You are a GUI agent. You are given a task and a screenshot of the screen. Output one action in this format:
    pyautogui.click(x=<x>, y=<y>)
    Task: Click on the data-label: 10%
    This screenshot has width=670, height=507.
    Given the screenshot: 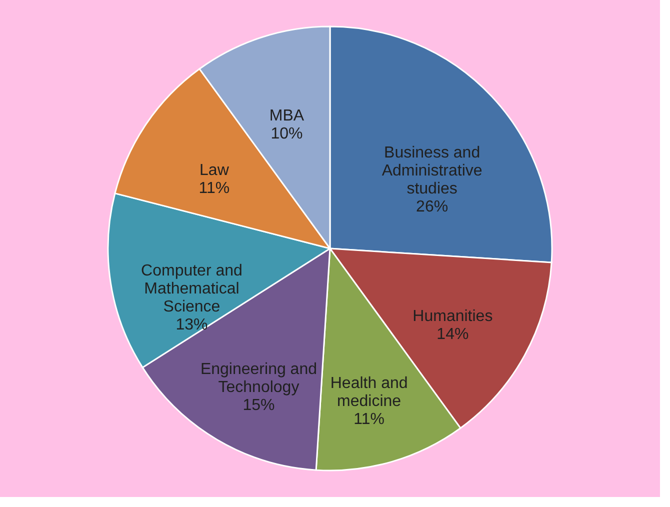 What is the action you would take?
    pyautogui.click(x=286, y=133)
    